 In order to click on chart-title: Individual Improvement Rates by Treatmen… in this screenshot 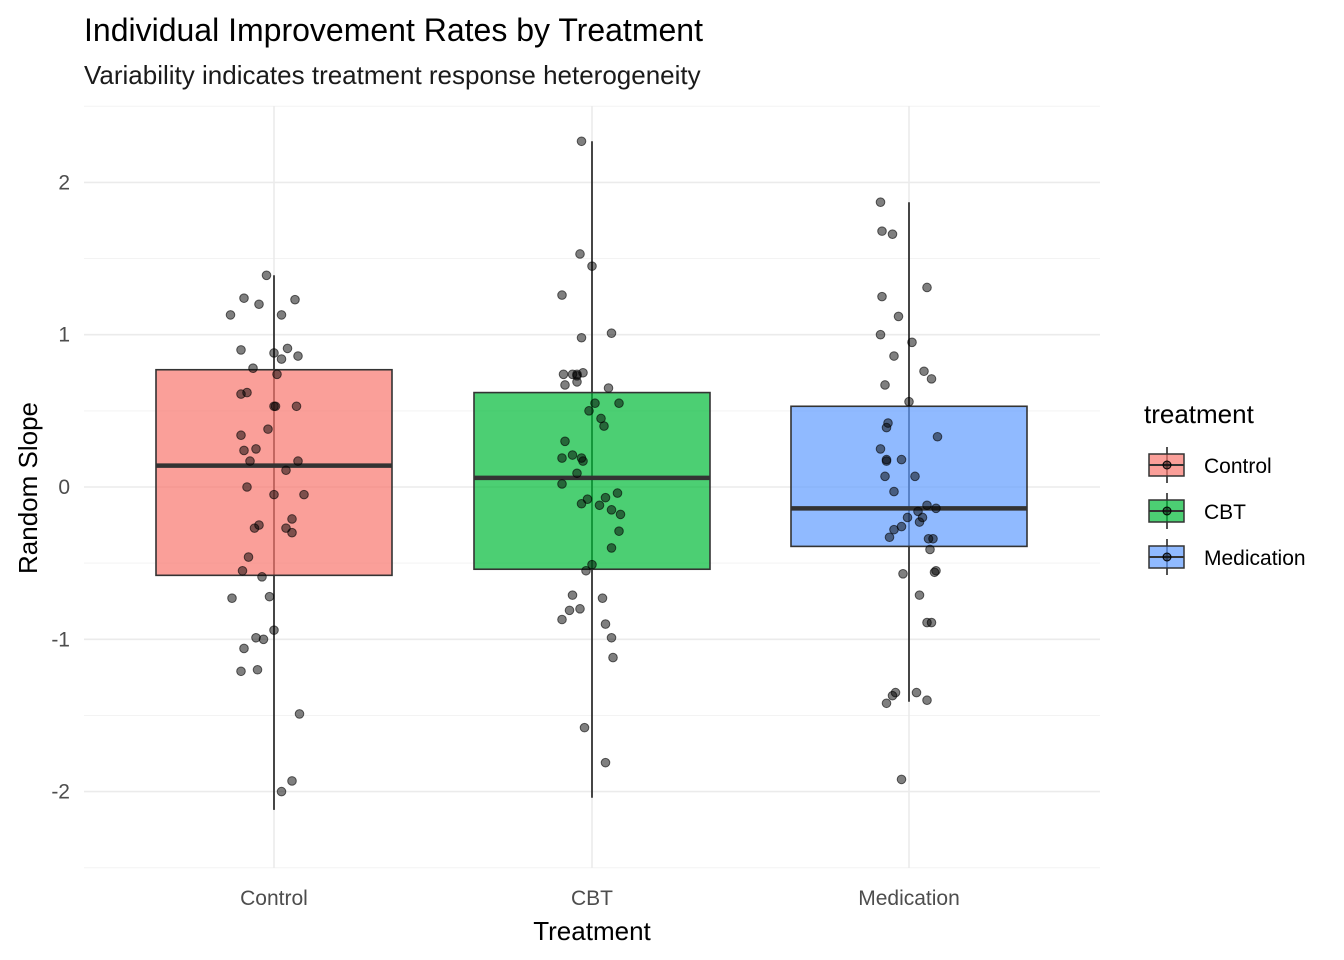, I will do `click(393, 30)`.